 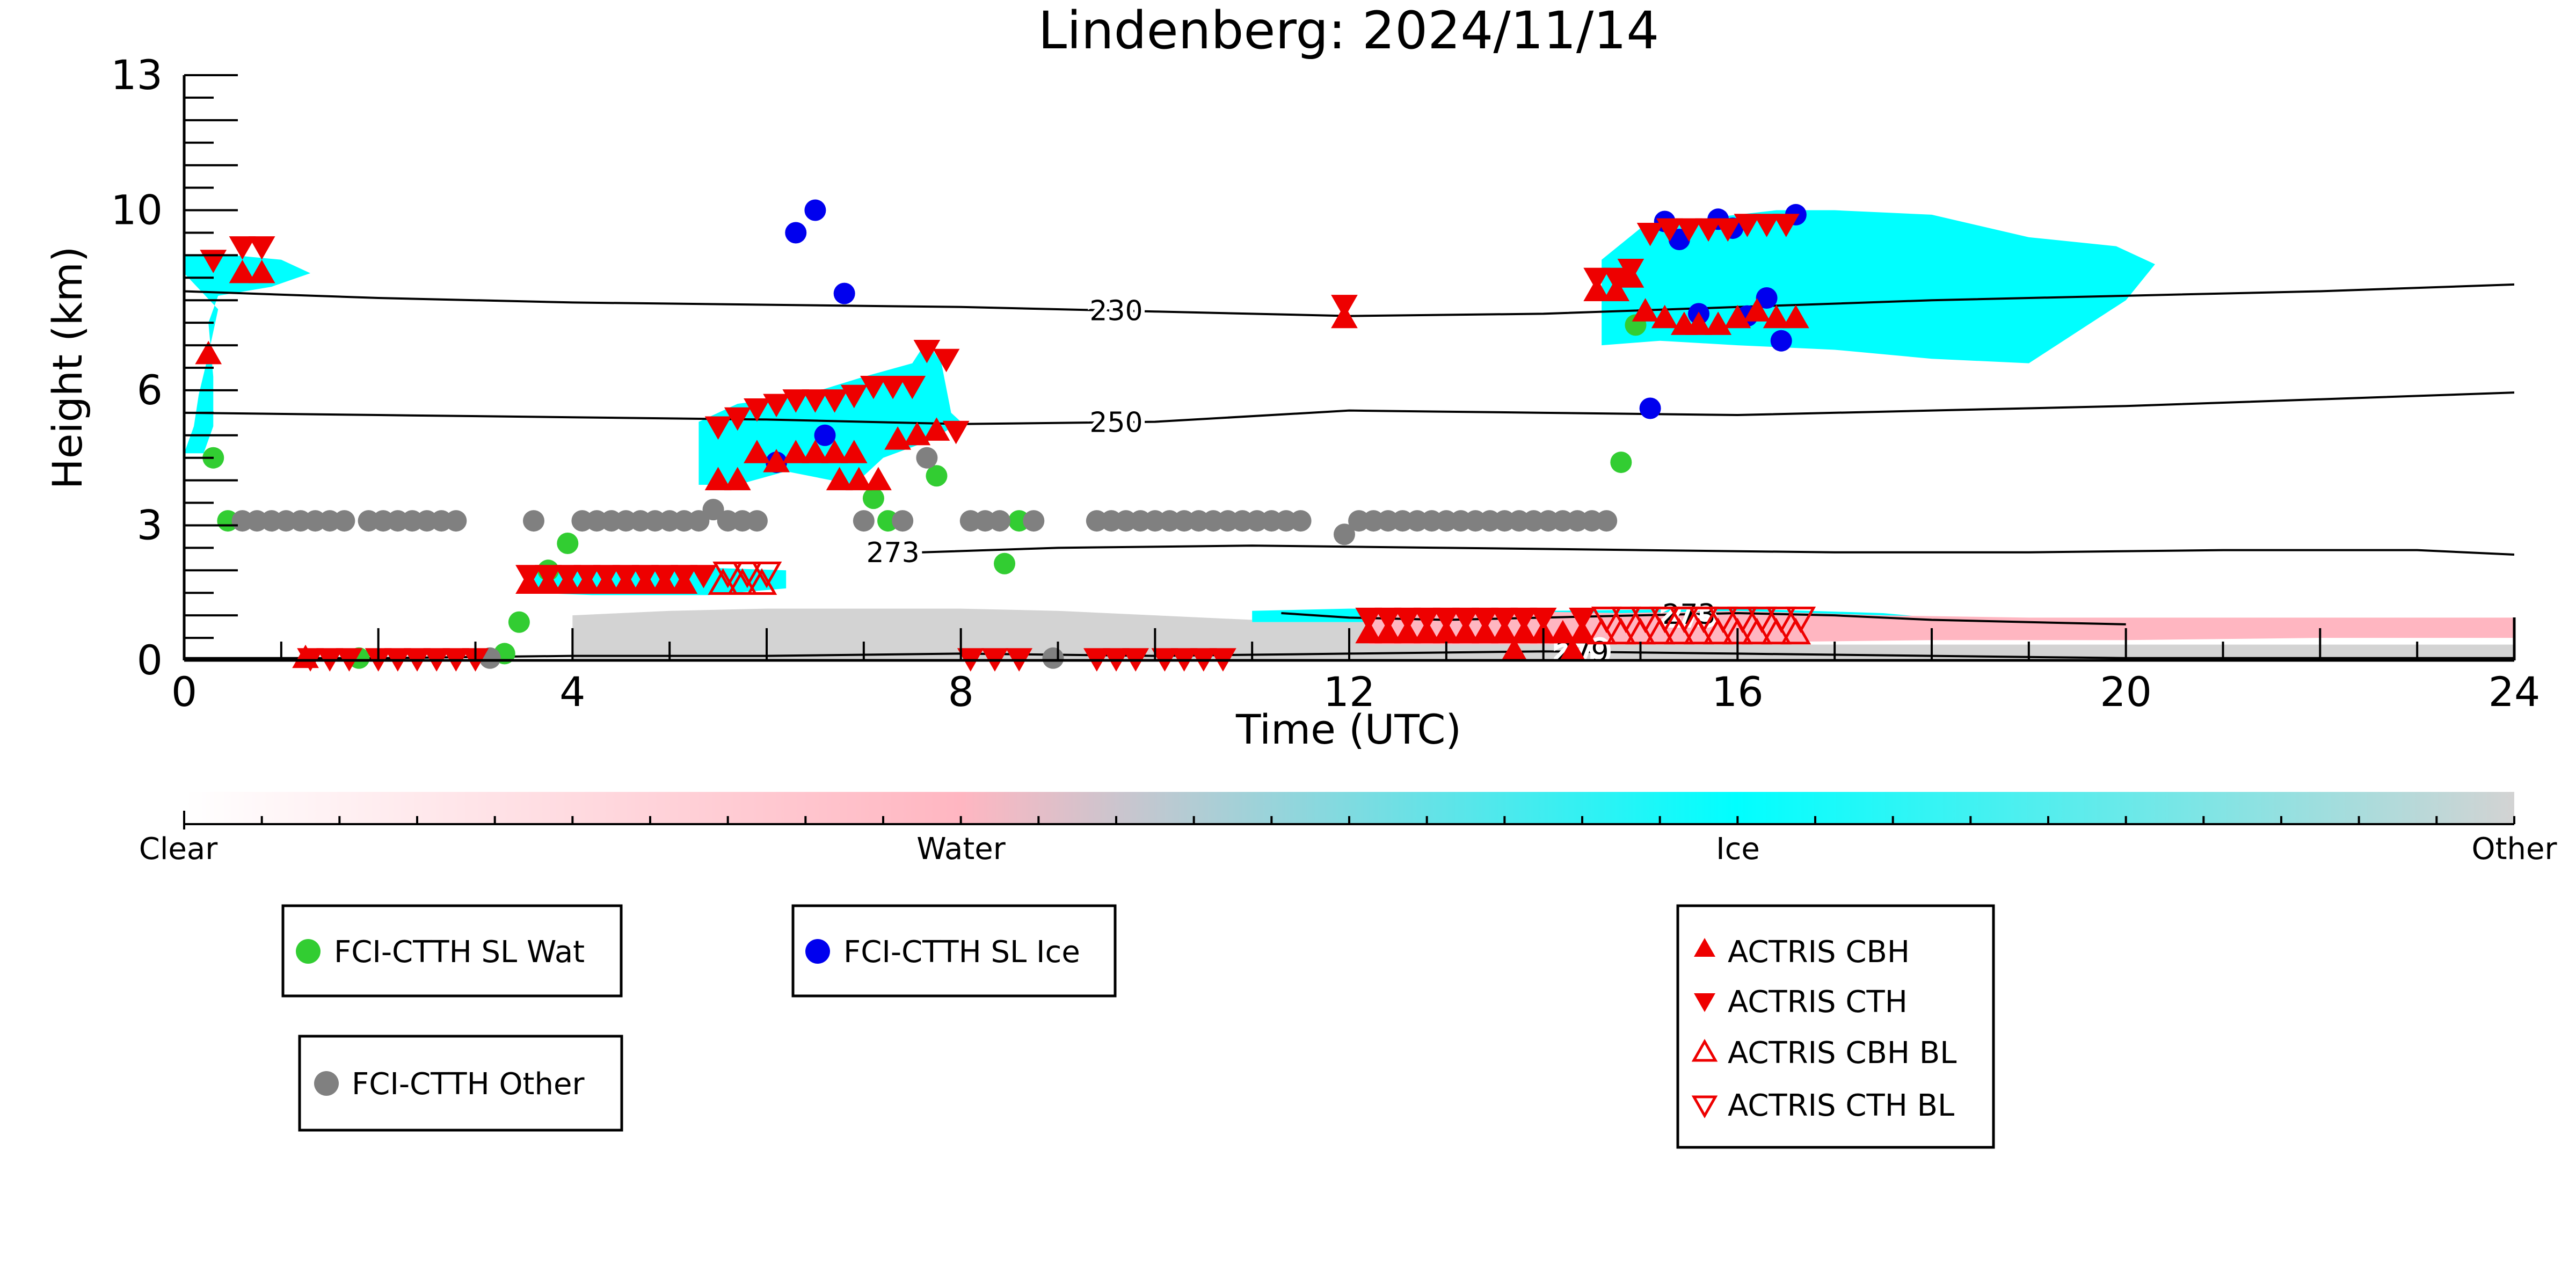 I want to click on x-tick-label-20: 20, so click(x=2126, y=692).